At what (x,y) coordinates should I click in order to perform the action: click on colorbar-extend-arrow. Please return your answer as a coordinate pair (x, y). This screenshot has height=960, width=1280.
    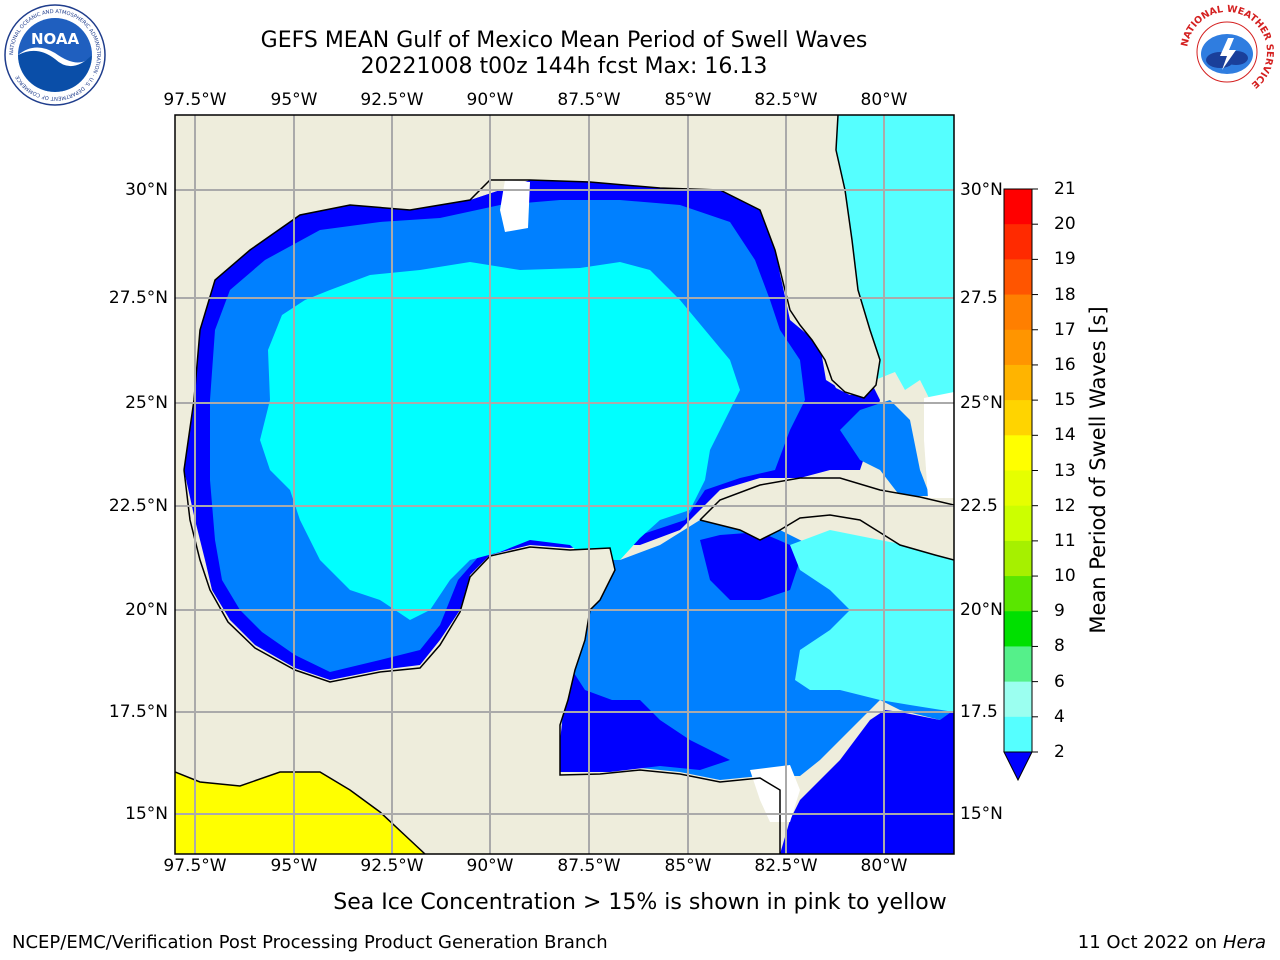
    Looking at the image, I should click on (1018, 766).